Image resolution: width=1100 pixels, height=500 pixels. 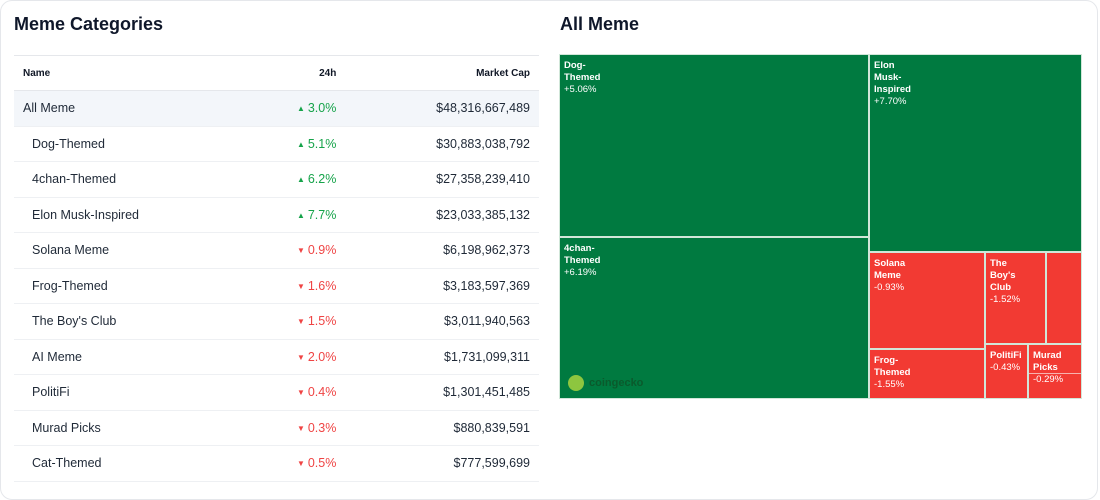 What do you see at coordinates (616, 383) in the screenshot?
I see `watermark-text: coingecko` at bounding box center [616, 383].